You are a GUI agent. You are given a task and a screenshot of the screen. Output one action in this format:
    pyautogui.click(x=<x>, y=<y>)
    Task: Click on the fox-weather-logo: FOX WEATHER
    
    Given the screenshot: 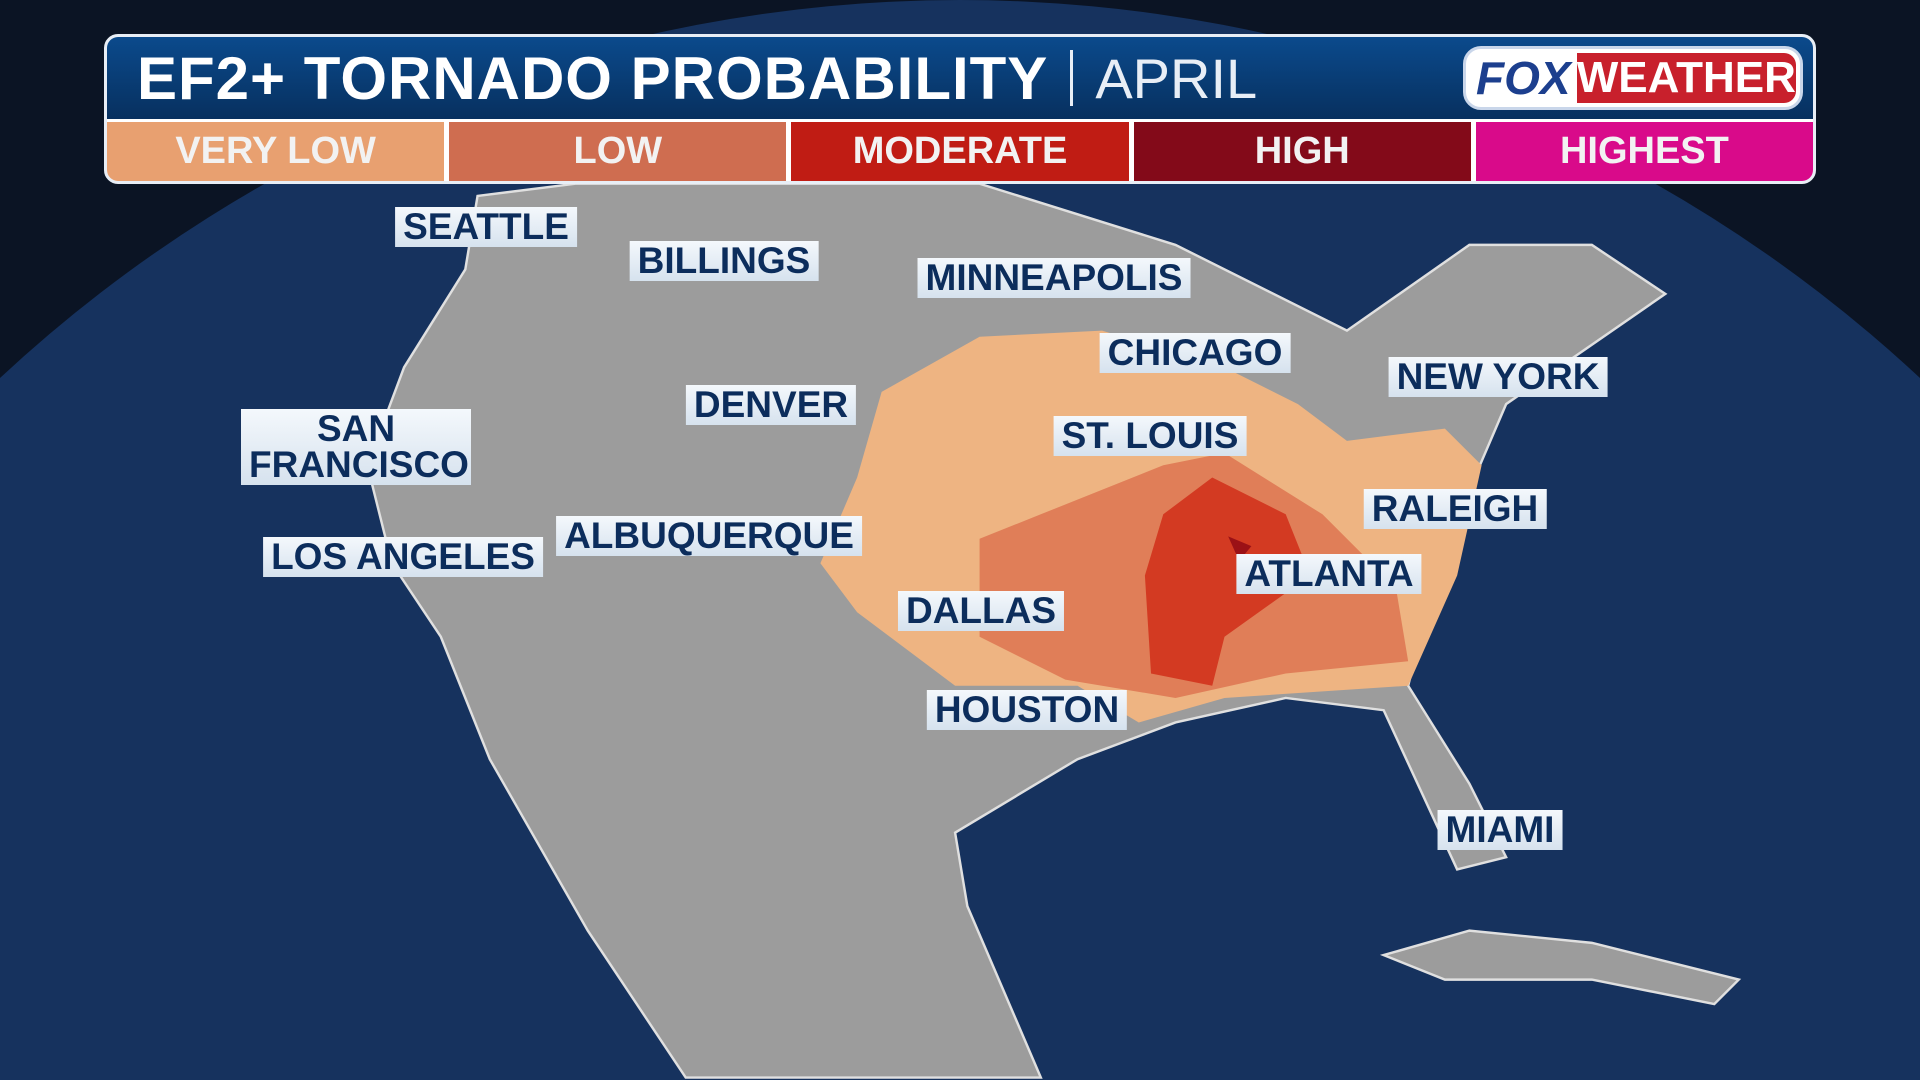 What is the action you would take?
    pyautogui.click(x=1633, y=78)
    